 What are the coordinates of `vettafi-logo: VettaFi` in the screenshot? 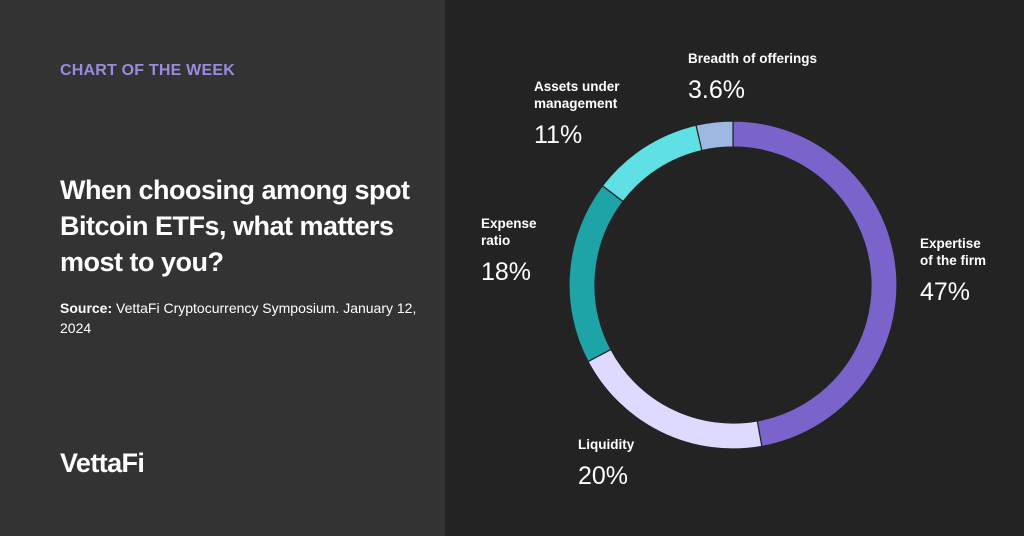 It's located at (102, 463).